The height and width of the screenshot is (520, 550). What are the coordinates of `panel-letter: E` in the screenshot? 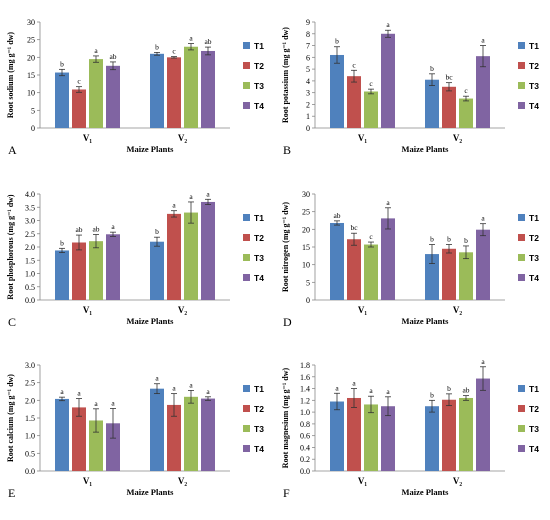 It's located at (11, 493).